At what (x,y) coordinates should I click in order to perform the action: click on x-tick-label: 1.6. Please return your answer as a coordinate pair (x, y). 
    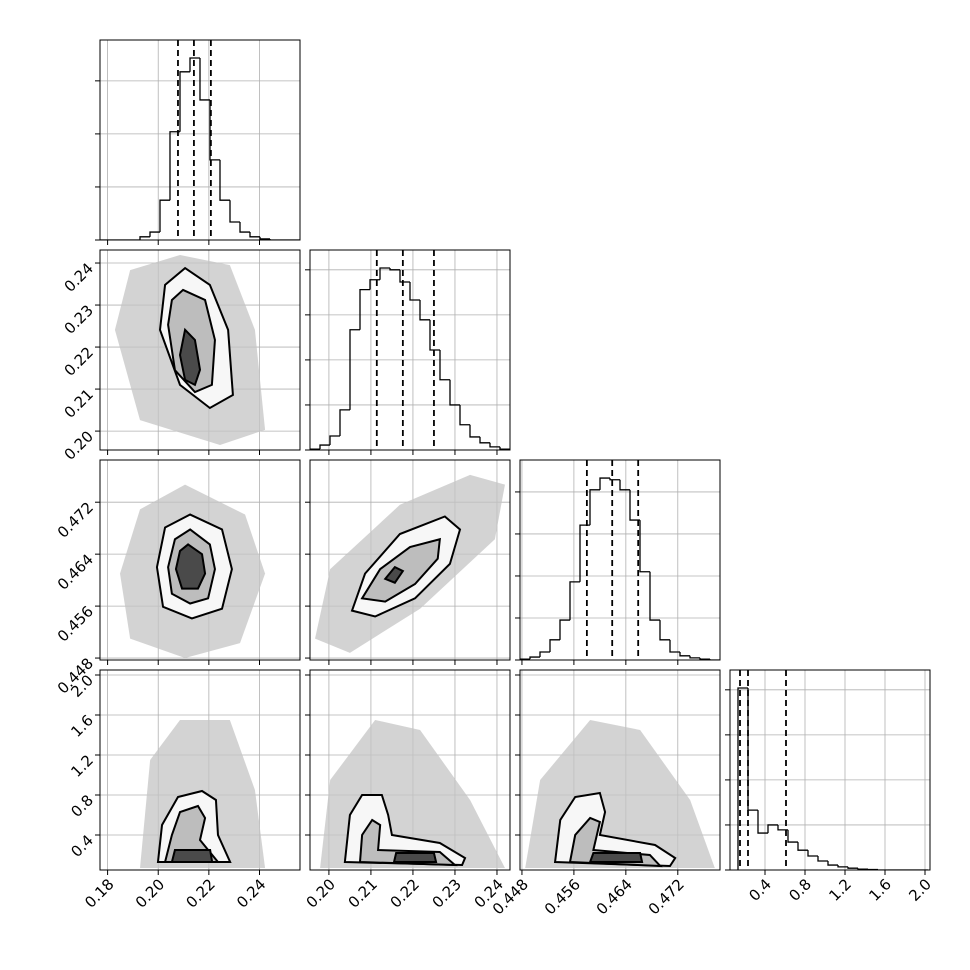
    Looking at the image, I should click on (880, 890).